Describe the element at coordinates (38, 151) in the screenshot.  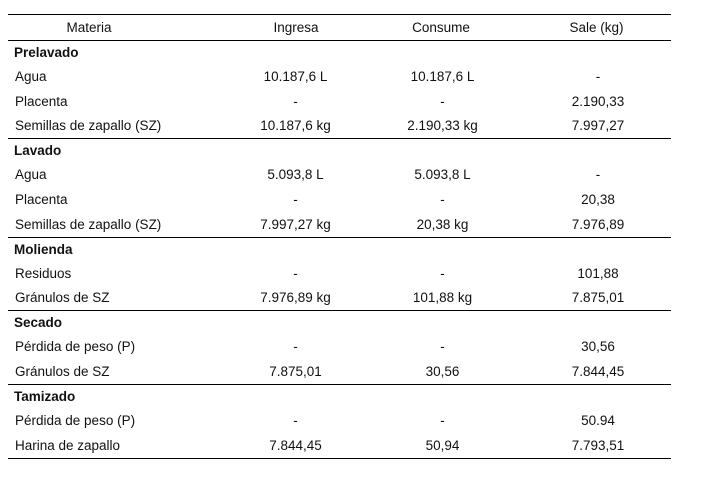
I see `section-title: Lavado` at that location.